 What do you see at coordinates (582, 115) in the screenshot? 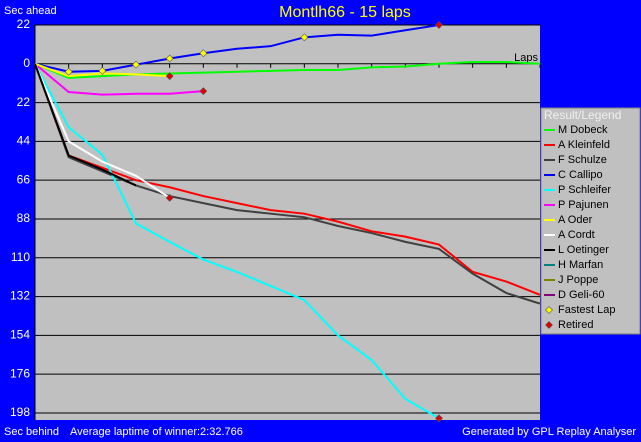
I see `legend-title: Result/Legend` at bounding box center [582, 115].